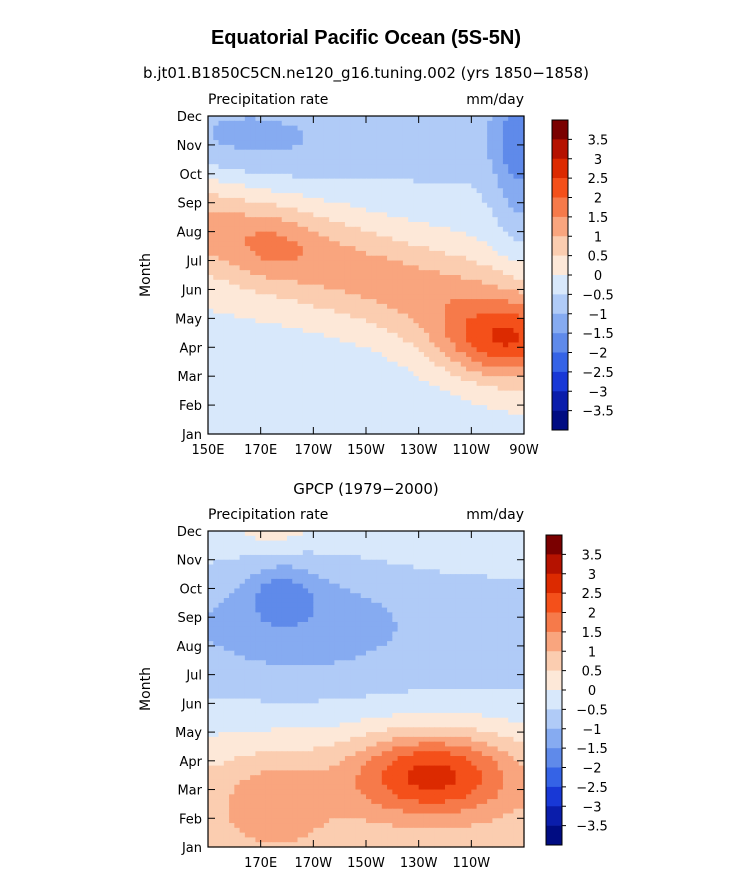 The image size is (733, 883). Describe the element at coordinates (189, 618) in the screenshot. I see `y-tick-label: Sep` at that location.